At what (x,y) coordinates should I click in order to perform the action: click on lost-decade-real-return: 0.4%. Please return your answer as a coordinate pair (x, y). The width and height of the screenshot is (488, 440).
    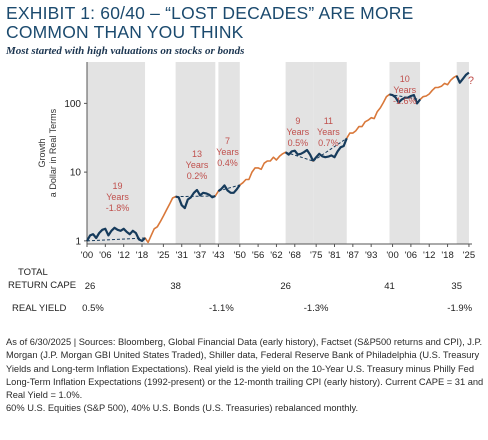
    Looking at the image, I should click on (227, 163).